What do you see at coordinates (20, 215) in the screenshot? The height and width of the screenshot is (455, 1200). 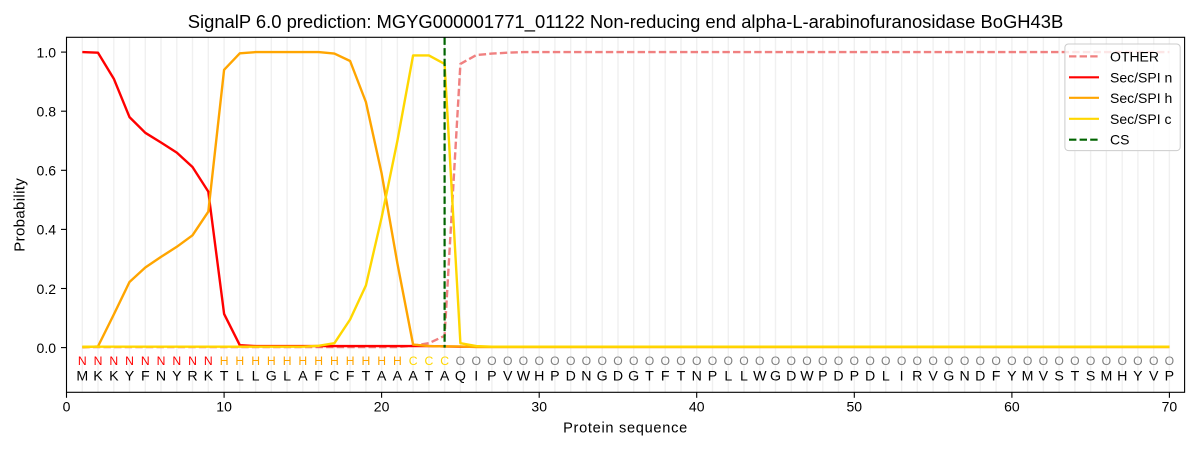 I see `svg-text: Probability` at bounding box center [20, 215].